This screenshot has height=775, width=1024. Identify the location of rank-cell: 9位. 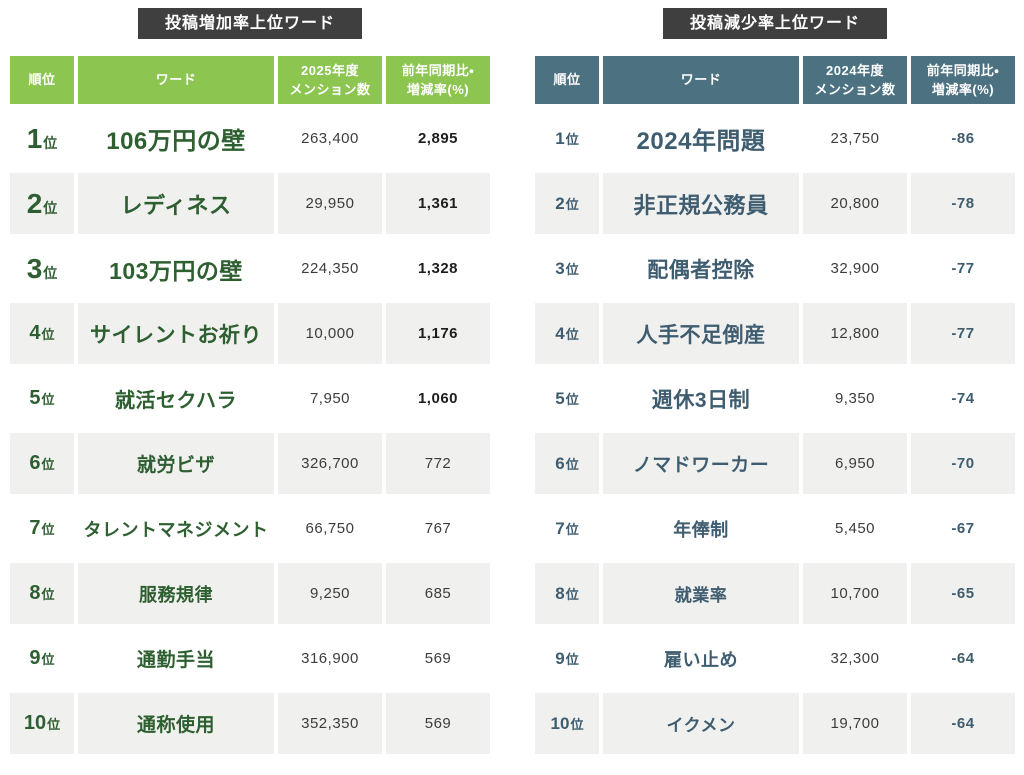
(567, 659).